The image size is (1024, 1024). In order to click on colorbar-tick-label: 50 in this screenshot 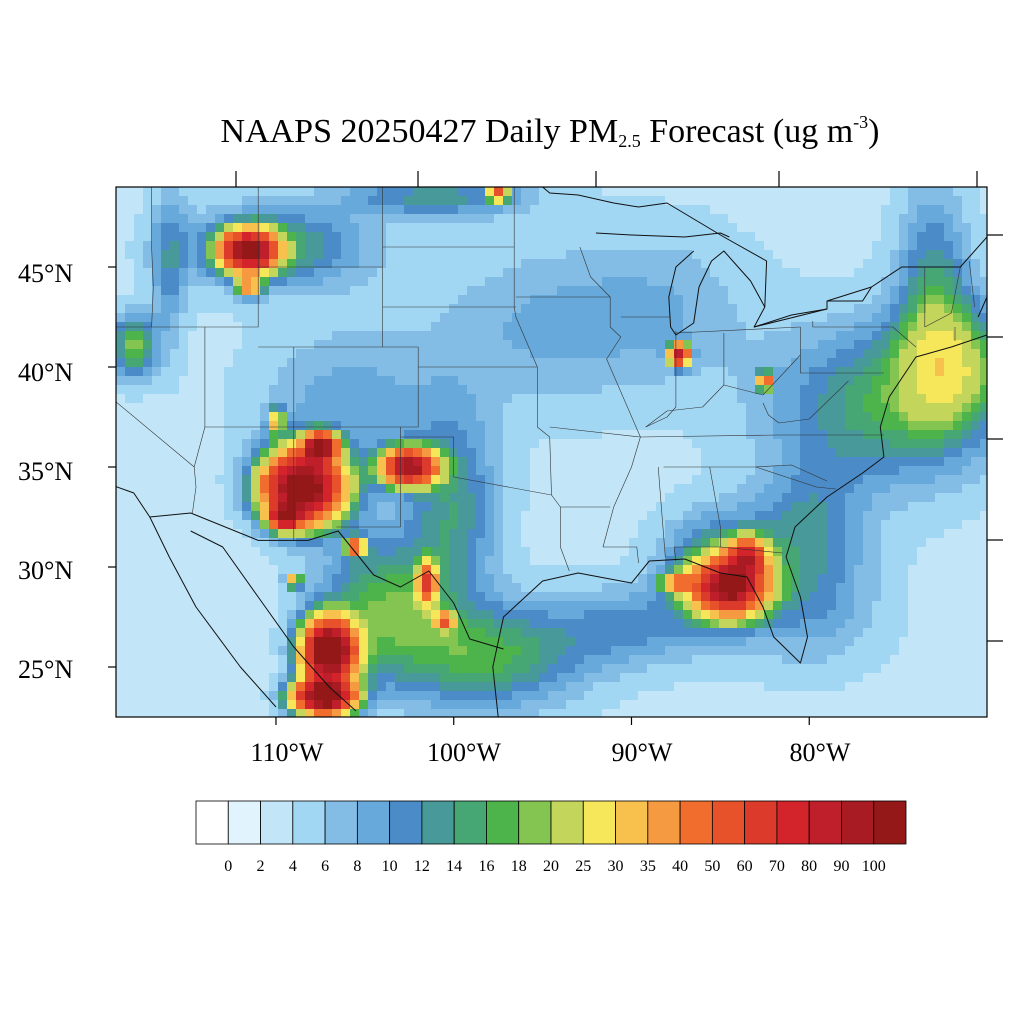, I will do `click(712, 866)`.